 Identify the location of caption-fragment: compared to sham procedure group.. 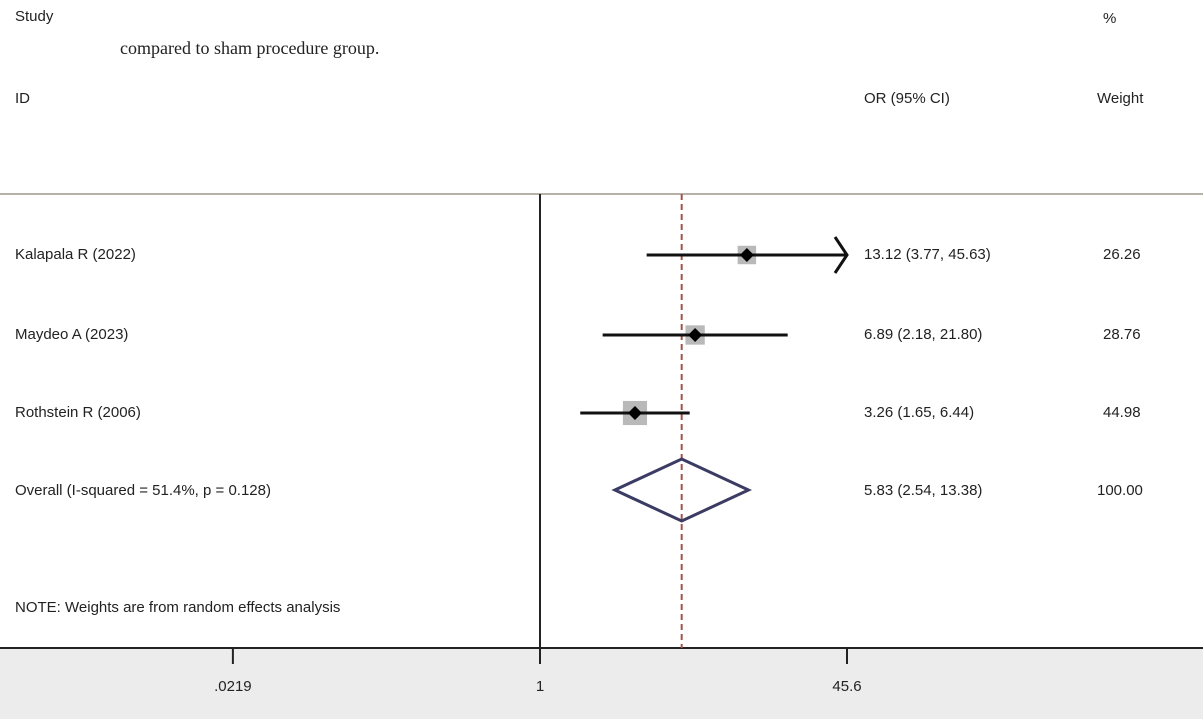
(250, 48).